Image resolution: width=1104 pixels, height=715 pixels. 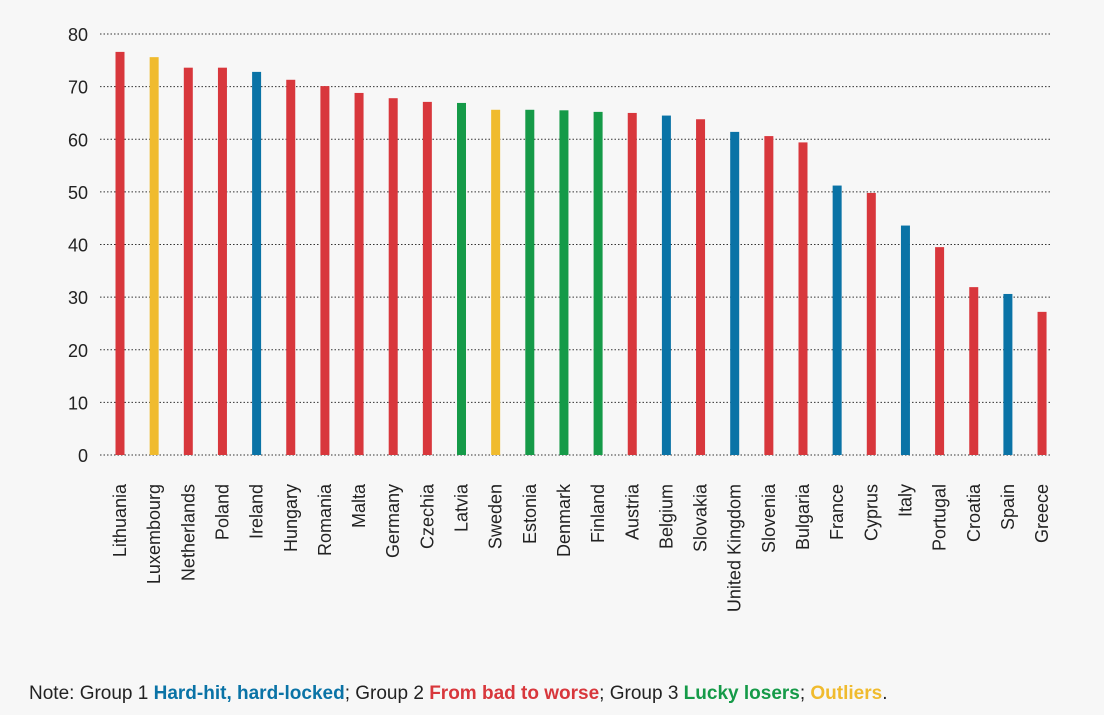 What do you see at coordinates (871, 512) in the screenshot?
I see `x-tick-label: Cyprus` at bounding box center [871, 512].